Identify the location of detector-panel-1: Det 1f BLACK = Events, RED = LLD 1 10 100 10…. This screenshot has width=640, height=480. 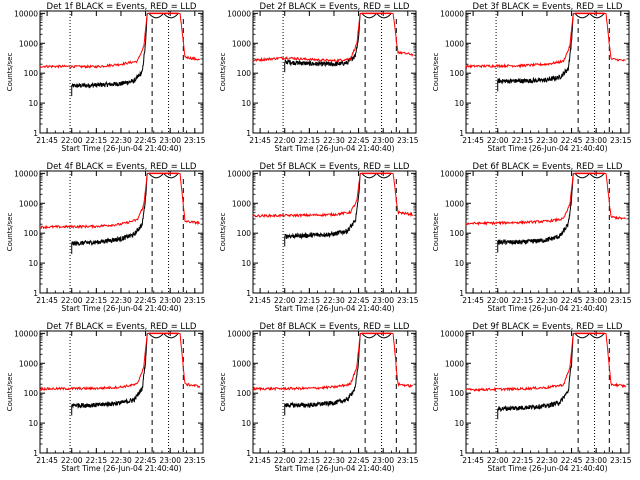
(106, 77).